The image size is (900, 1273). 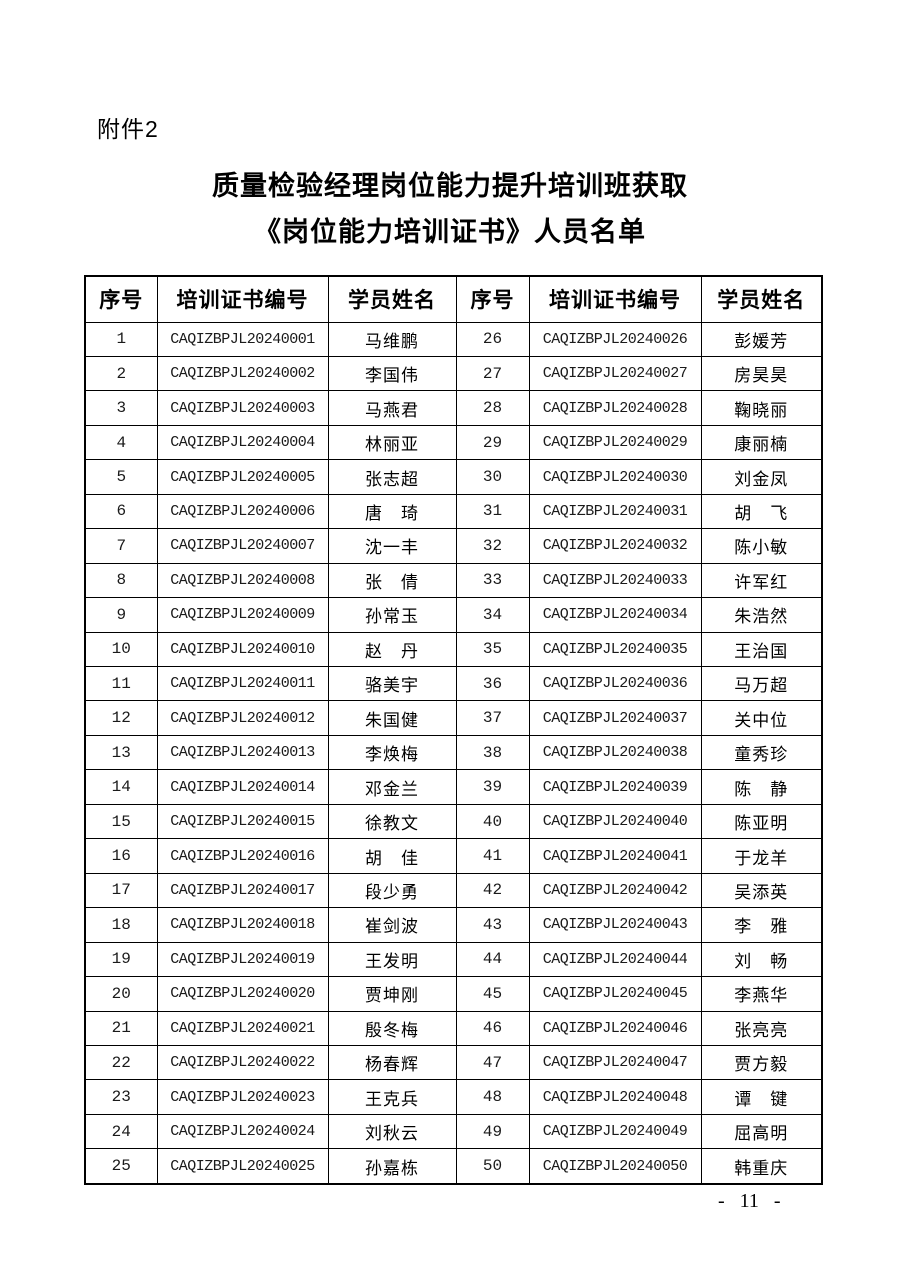 What do you see at coordinates (121, 1028) in the screenshot?
I see `serial-number-cell: 21` at bounding box center [121, 1028].